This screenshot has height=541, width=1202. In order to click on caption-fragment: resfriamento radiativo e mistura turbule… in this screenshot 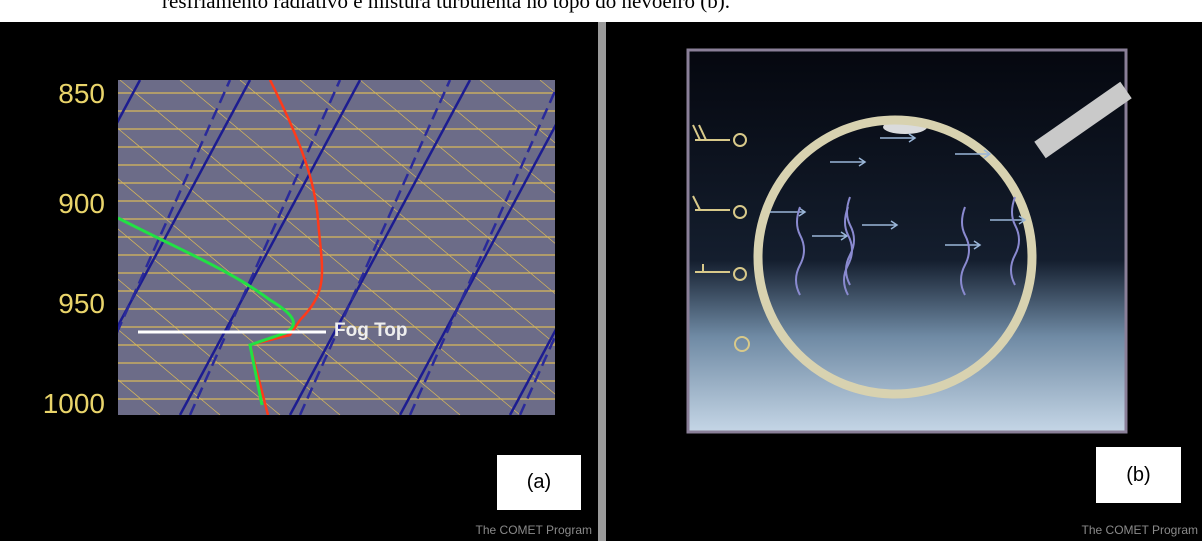, I will do `click(446, 6)`.